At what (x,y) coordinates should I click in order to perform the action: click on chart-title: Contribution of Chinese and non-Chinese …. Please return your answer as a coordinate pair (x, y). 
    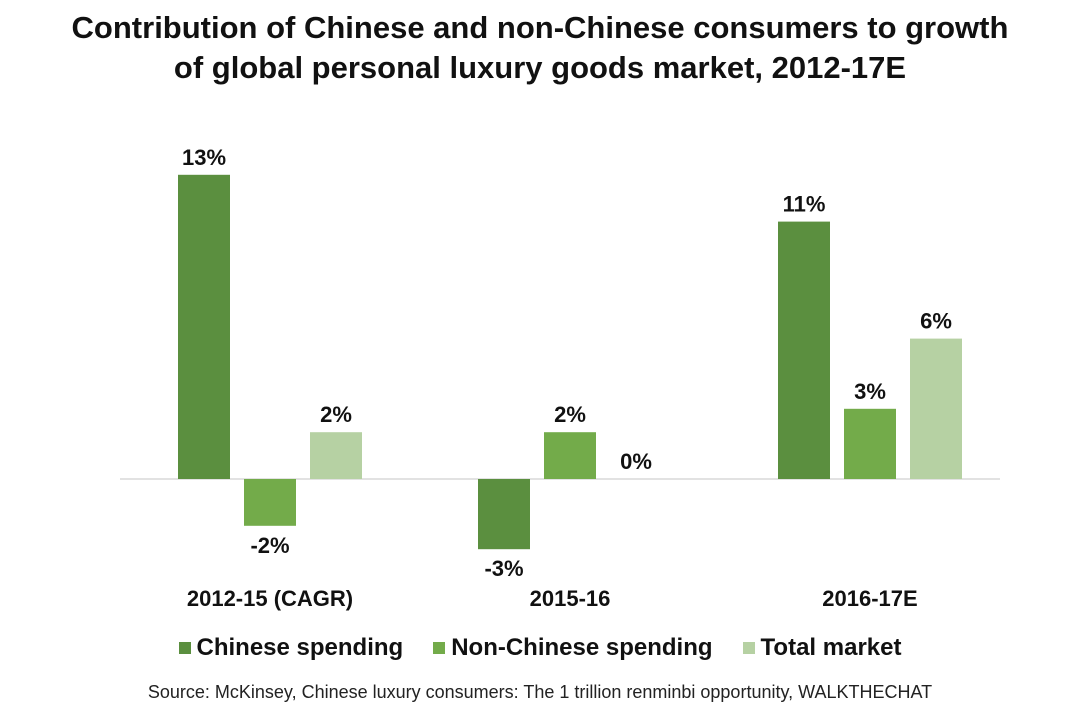
    Looking at the image, I should click on (540, 48).